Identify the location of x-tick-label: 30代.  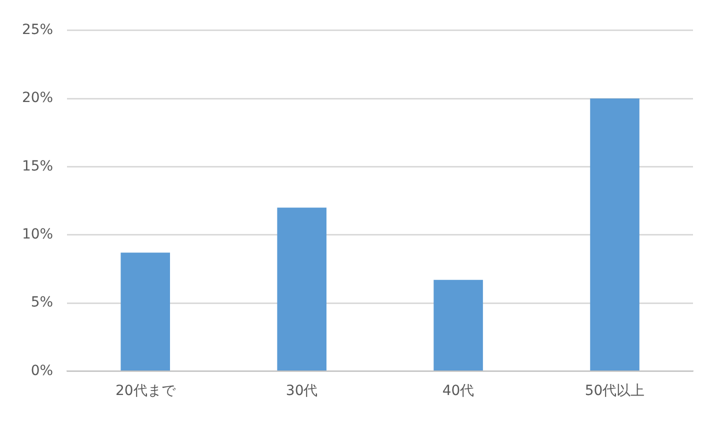
(302, 391).